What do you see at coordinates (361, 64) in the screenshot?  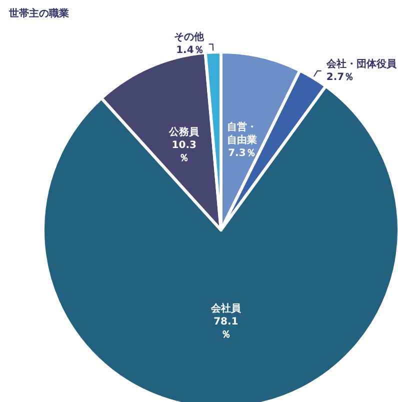 I see `slice-label: 会社・団体役員` at bounding box center [361, 64].